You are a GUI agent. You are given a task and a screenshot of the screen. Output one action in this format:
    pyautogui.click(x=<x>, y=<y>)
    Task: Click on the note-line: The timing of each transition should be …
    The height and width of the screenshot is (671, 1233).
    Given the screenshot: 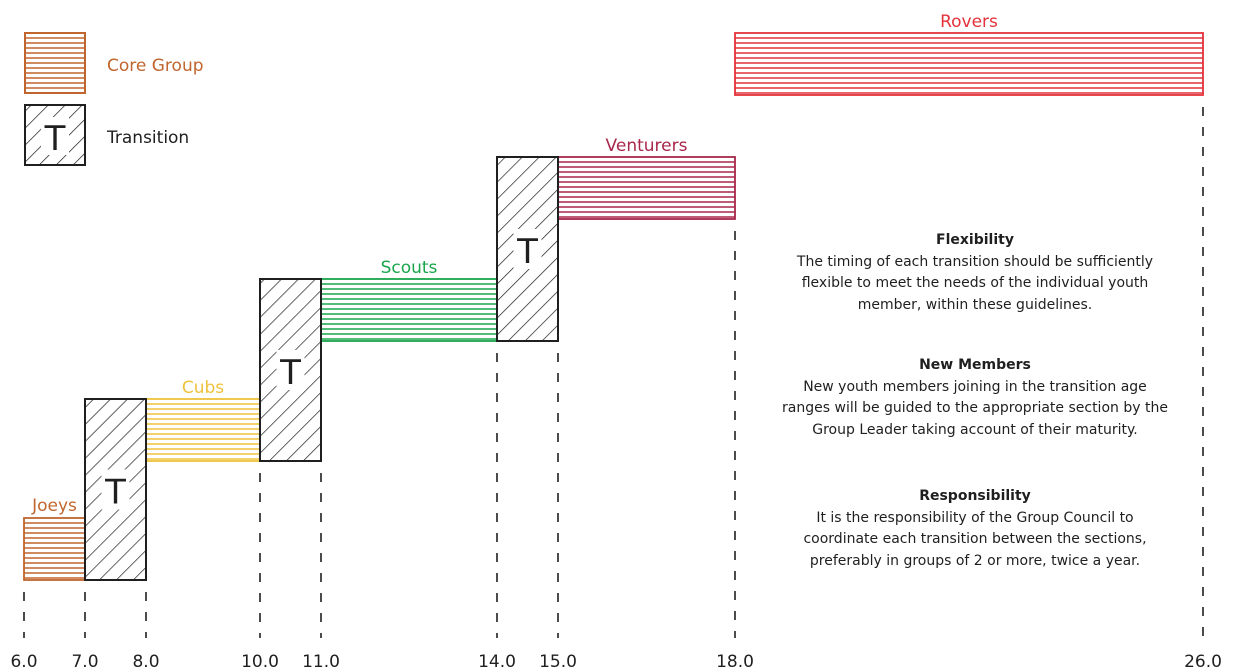 What is the action you would take?
    pyautogui.click(x=975, y=261)
    